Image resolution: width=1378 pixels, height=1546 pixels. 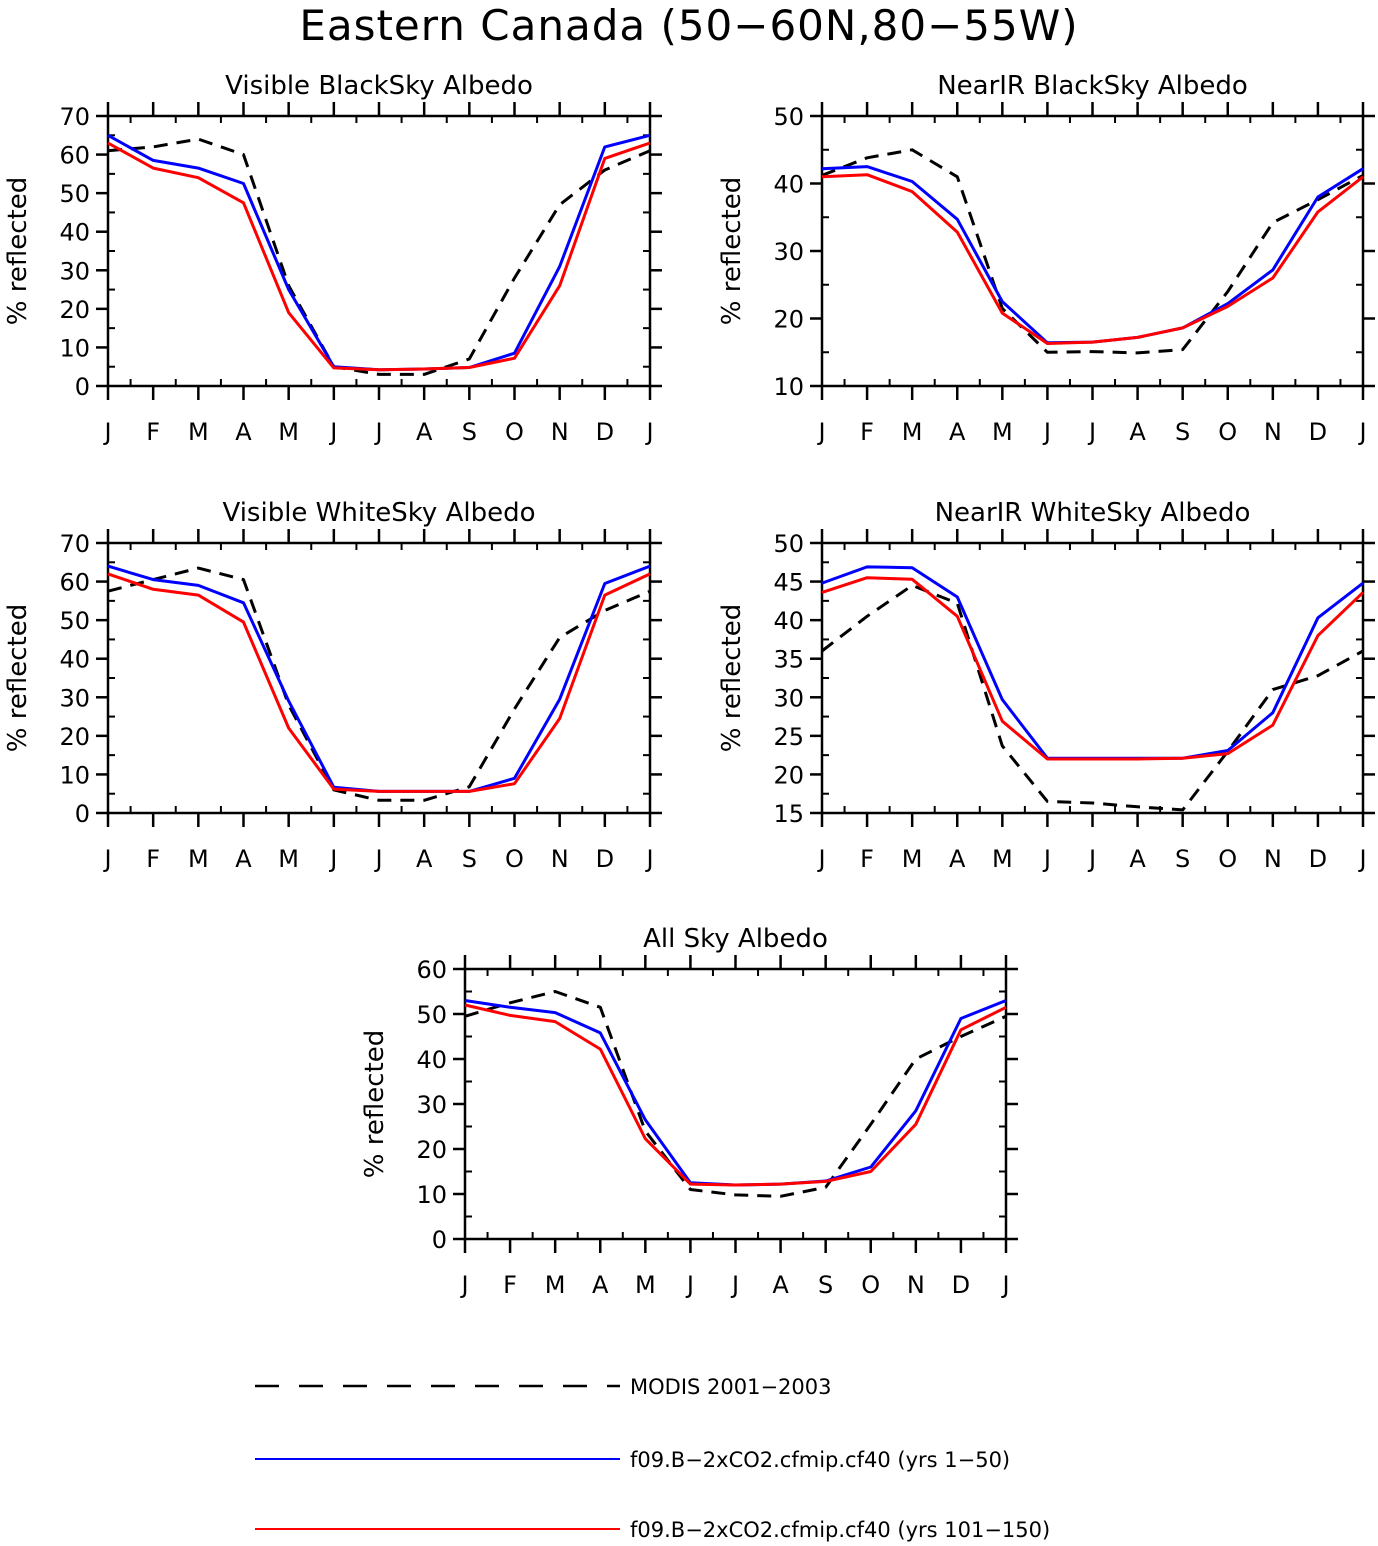 What do you see at coordinates (788, 737) in the screenshot?
I see `y-tick-label: 25` at bounding box center [788, 737].